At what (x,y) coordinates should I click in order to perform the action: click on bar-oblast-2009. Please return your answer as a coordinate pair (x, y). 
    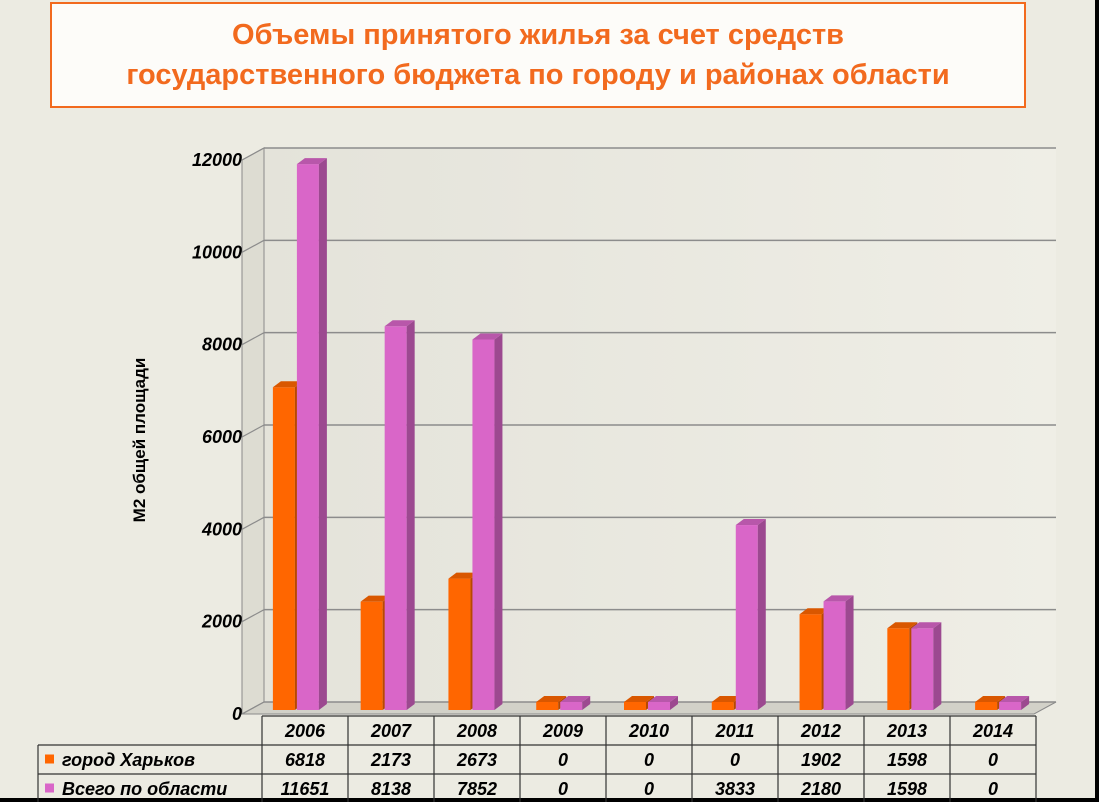
    Looking at the image, I should click on (575, 703).